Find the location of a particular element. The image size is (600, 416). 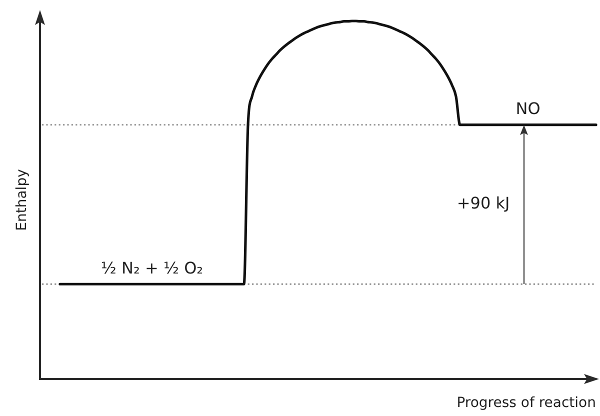

annotation: NO is located at coordinates (528, 108).